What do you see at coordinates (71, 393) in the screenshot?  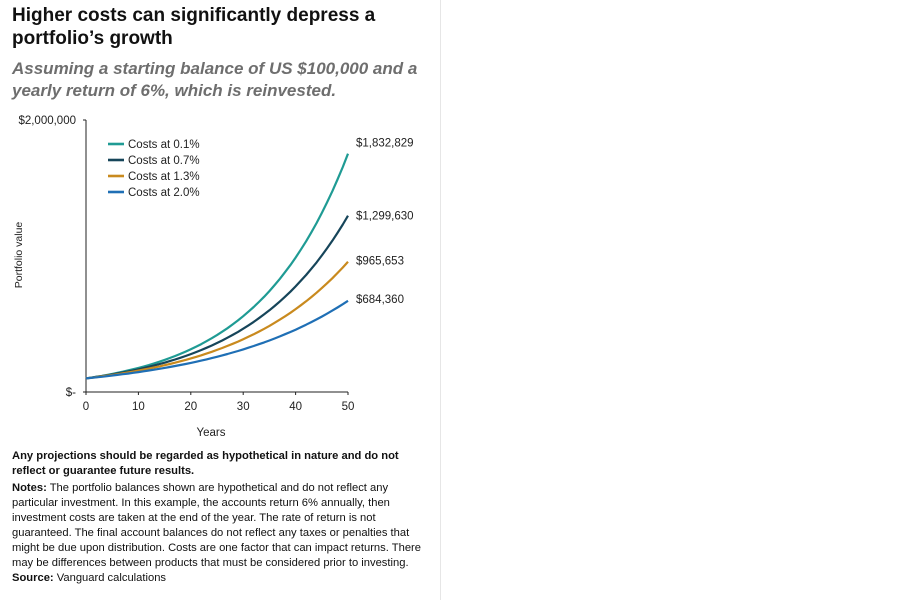 I see `y-tick-label: $-` at bounding box center [71, 393].